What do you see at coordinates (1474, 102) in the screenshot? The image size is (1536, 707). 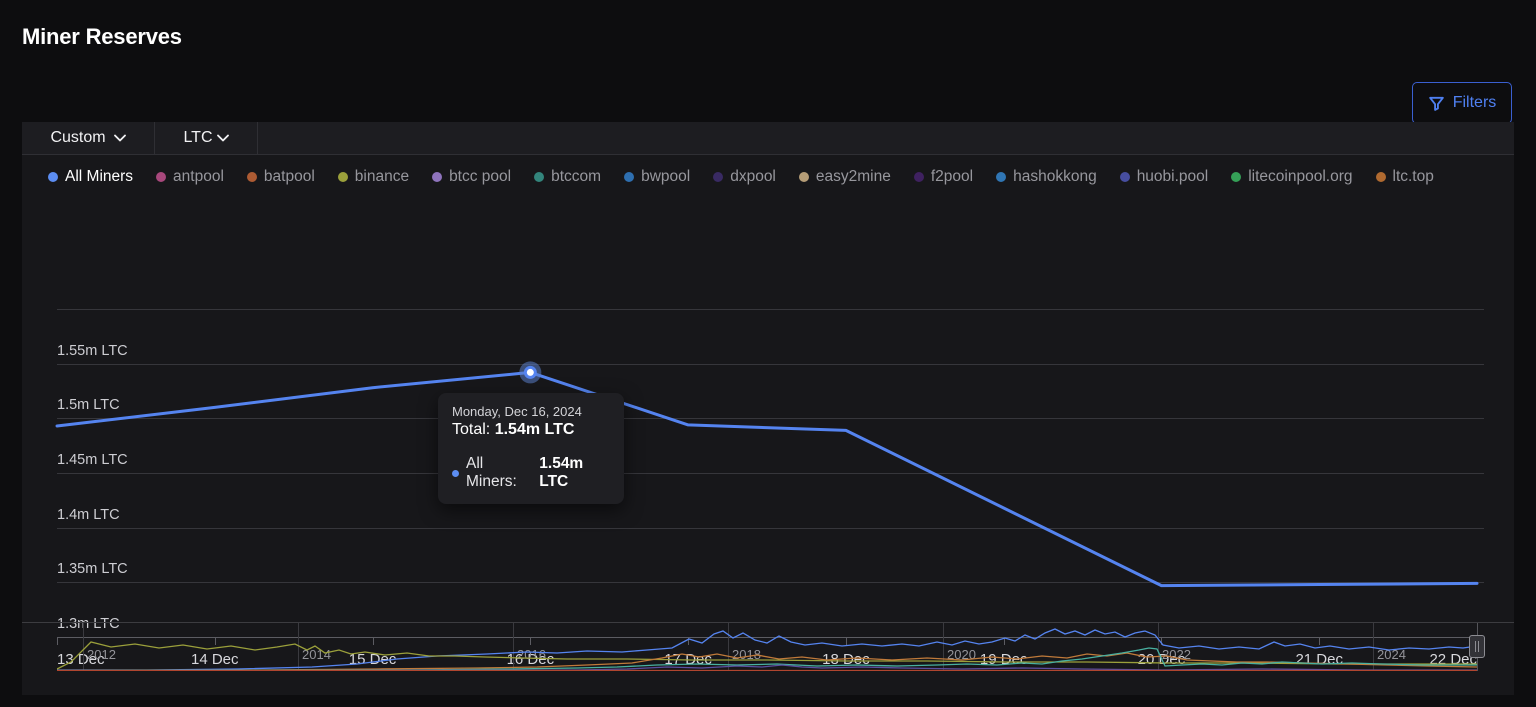 I see `filters-button-label: Filters` at bounding box center [1474, 102].